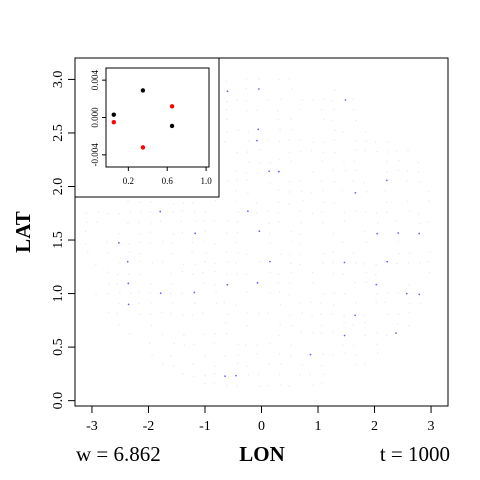 The width and height of the screenshot is (480, 480). Describe the element at coordinates (58, 187) in the screenshot. I see `y-tick-label: 2.0` at that location.